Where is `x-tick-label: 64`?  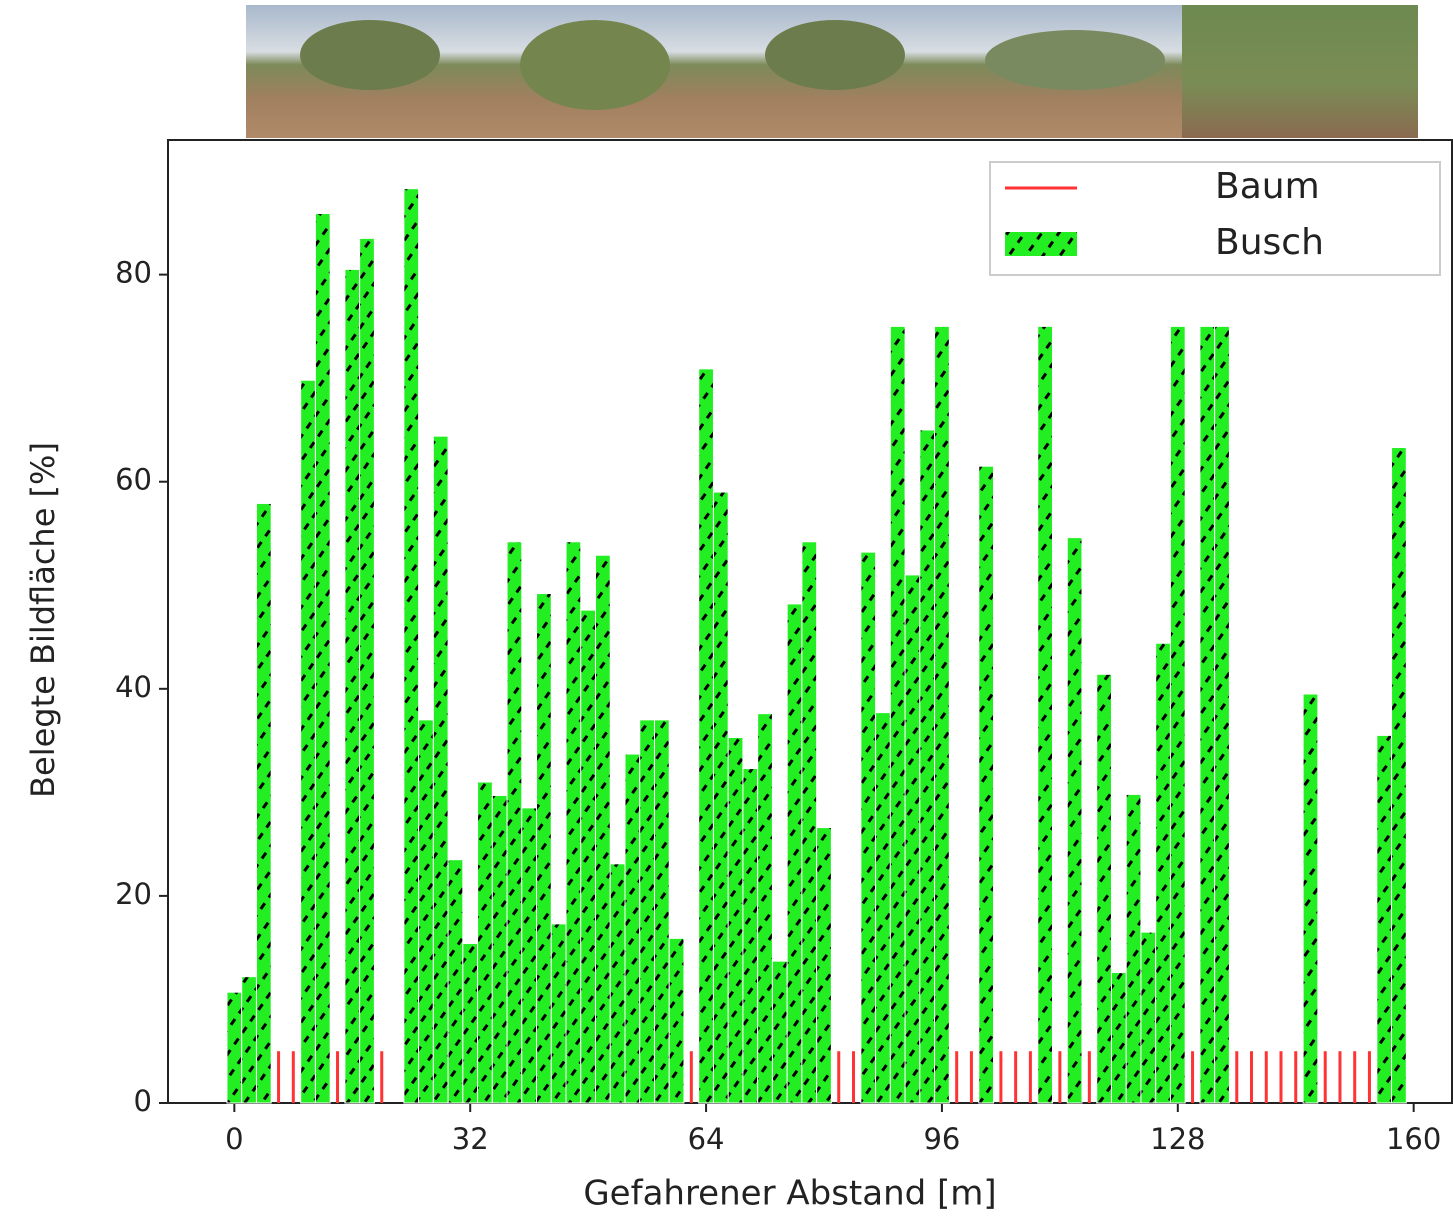
x-tick-label: 64 is located at coordinates (706, 1139).